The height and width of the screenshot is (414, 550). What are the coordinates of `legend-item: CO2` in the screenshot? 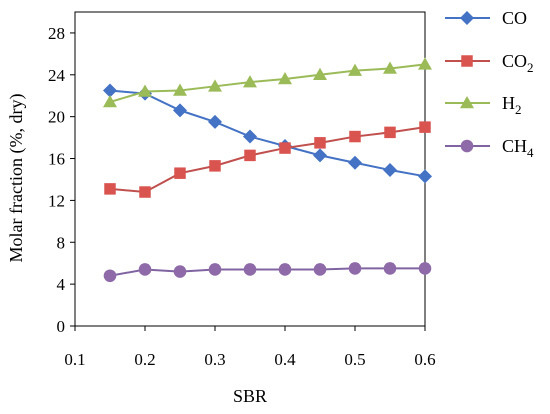 It's located at (489, 63).